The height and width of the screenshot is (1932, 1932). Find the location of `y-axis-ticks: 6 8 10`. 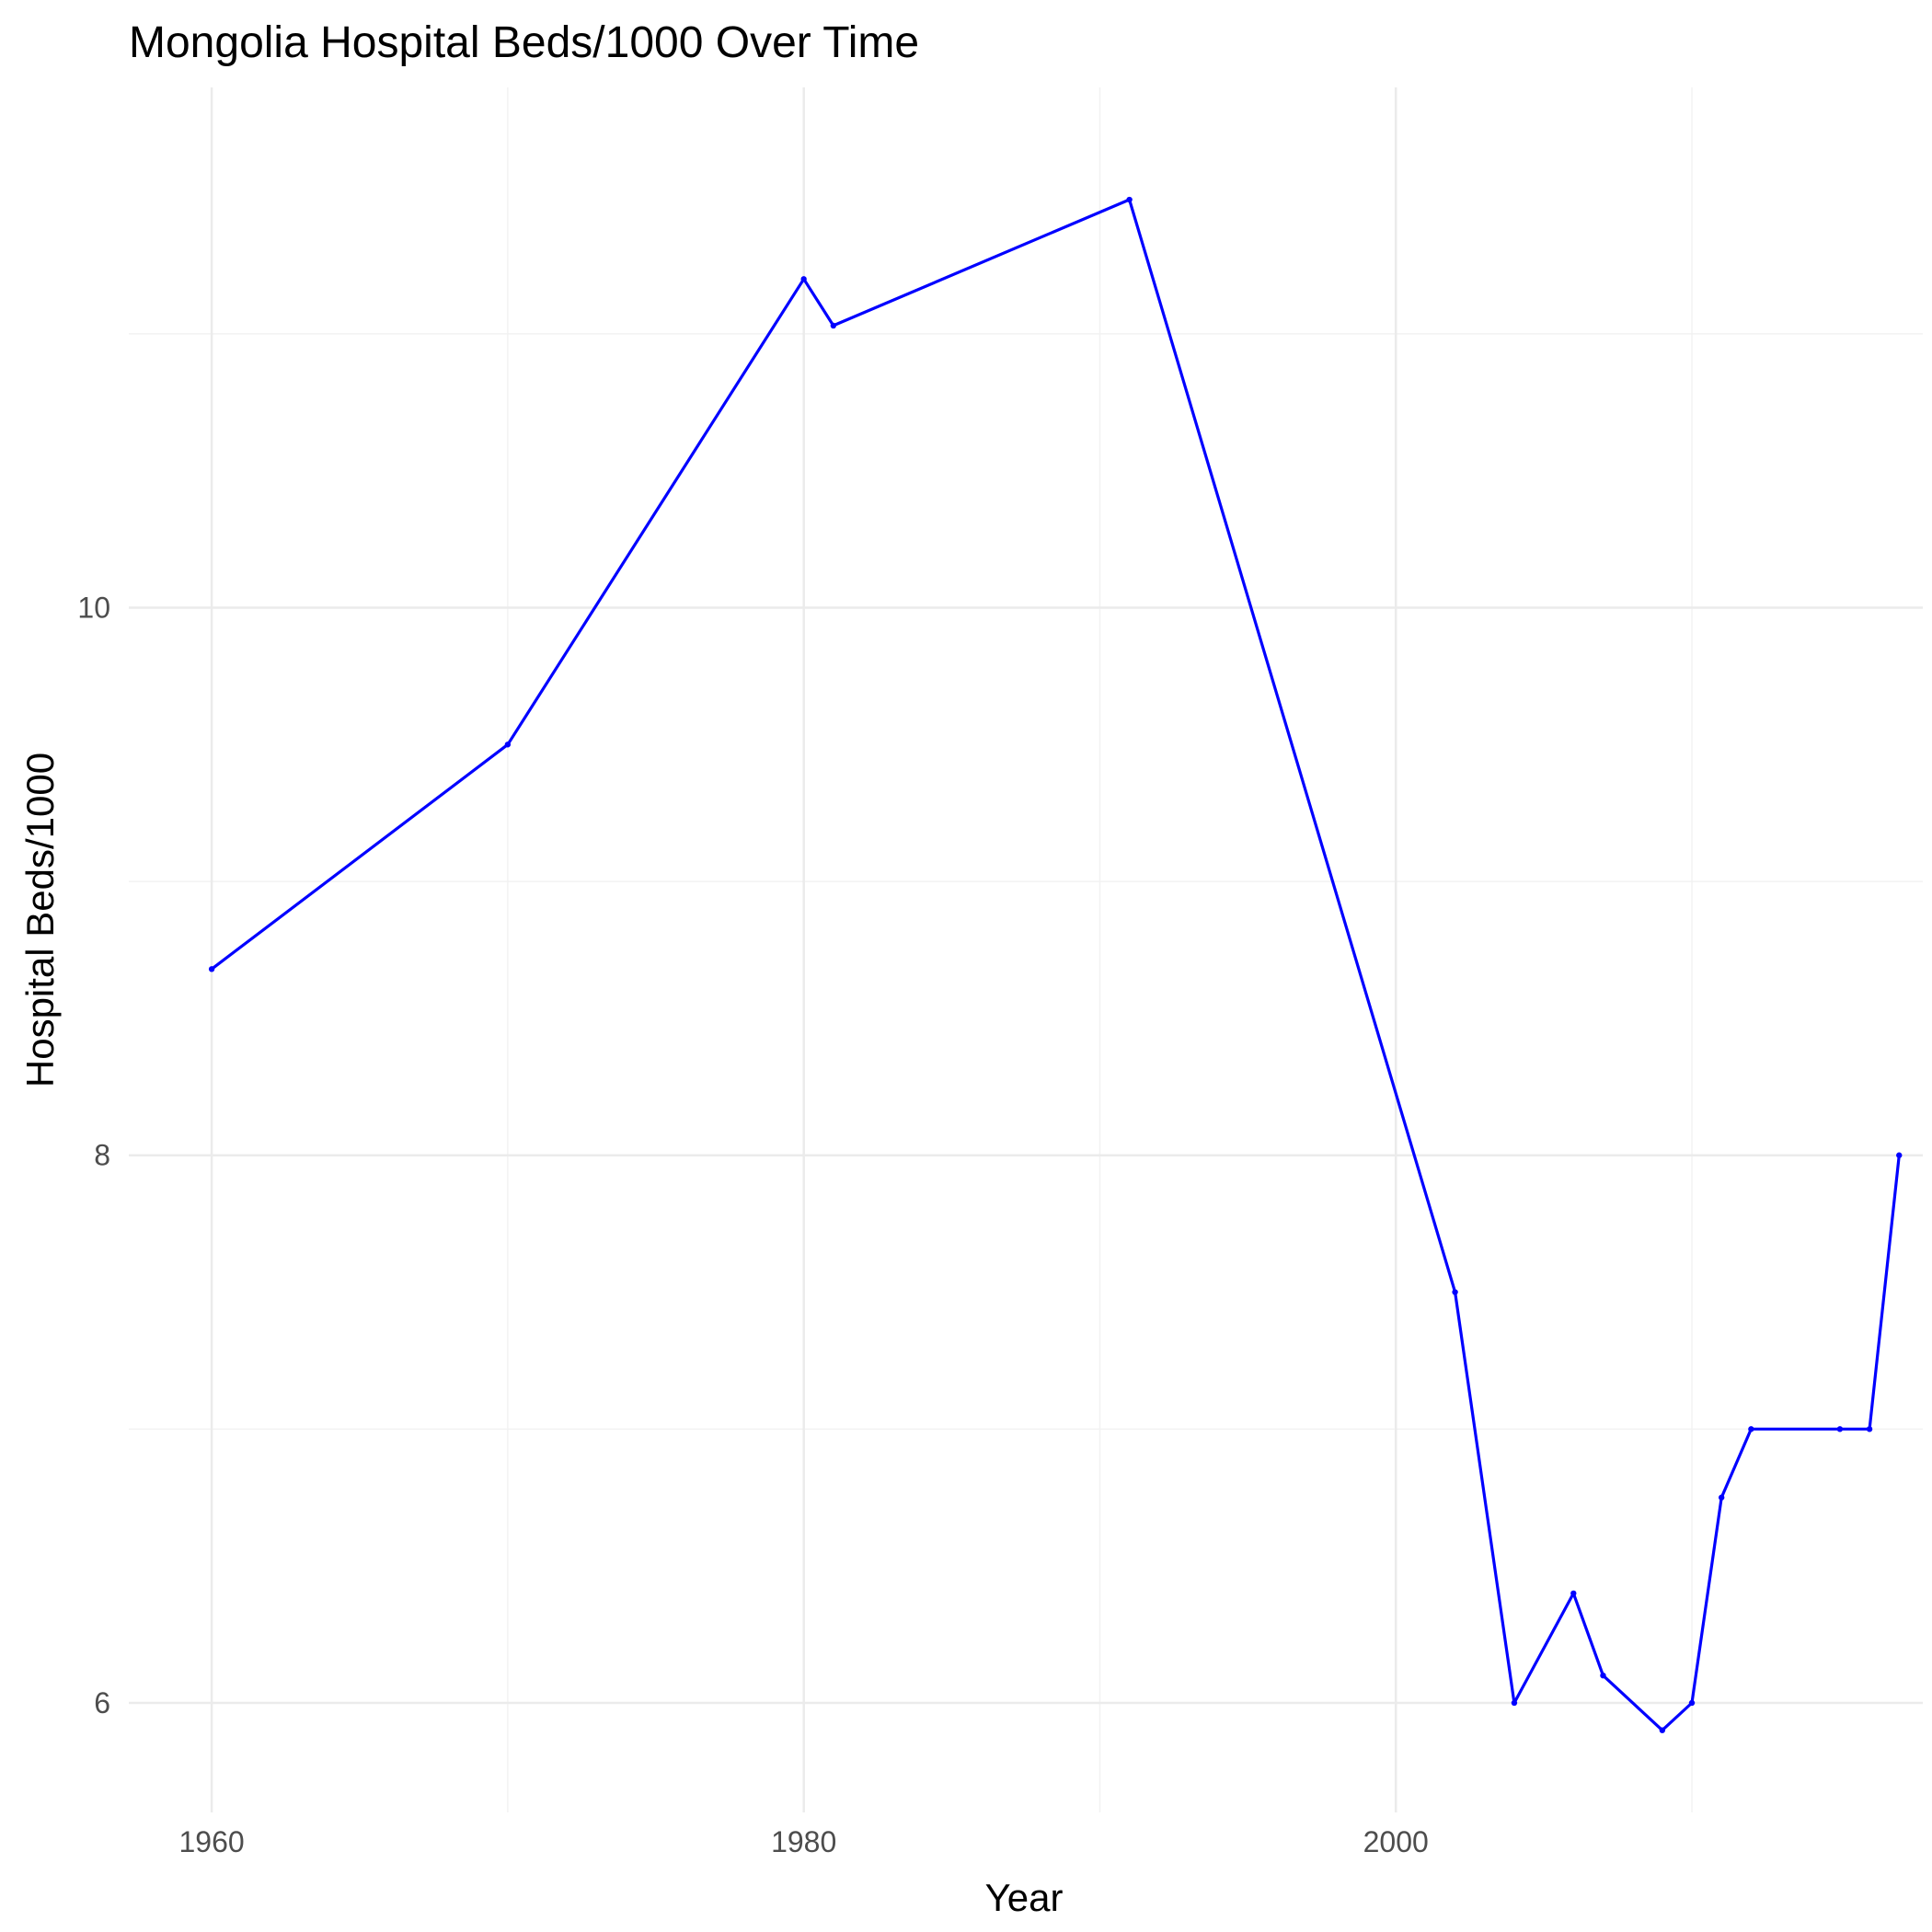

y-axis-ticks: 6 8 10 is located at coordinates (93, 1155).